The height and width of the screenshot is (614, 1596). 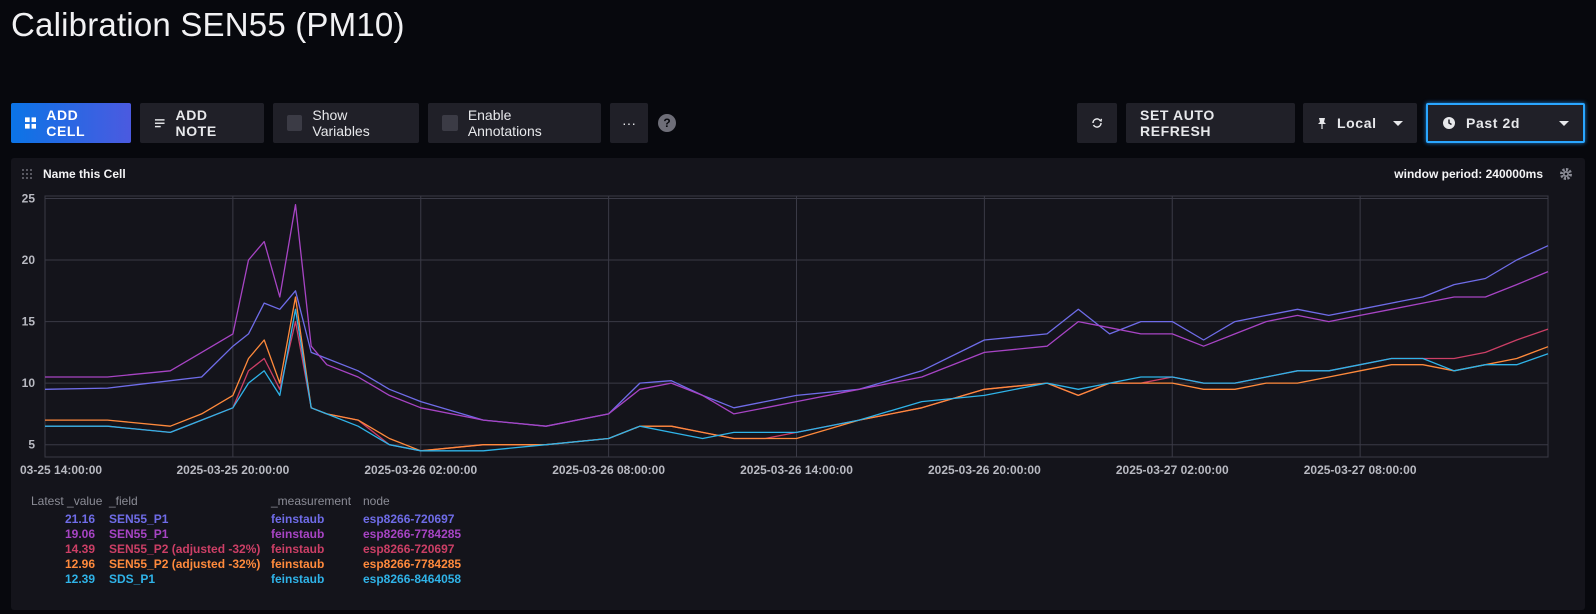 What do you see at coordinates (1322, 123) in the screenshot?
I see `pin-icon` at bounding box center [1322, 123].